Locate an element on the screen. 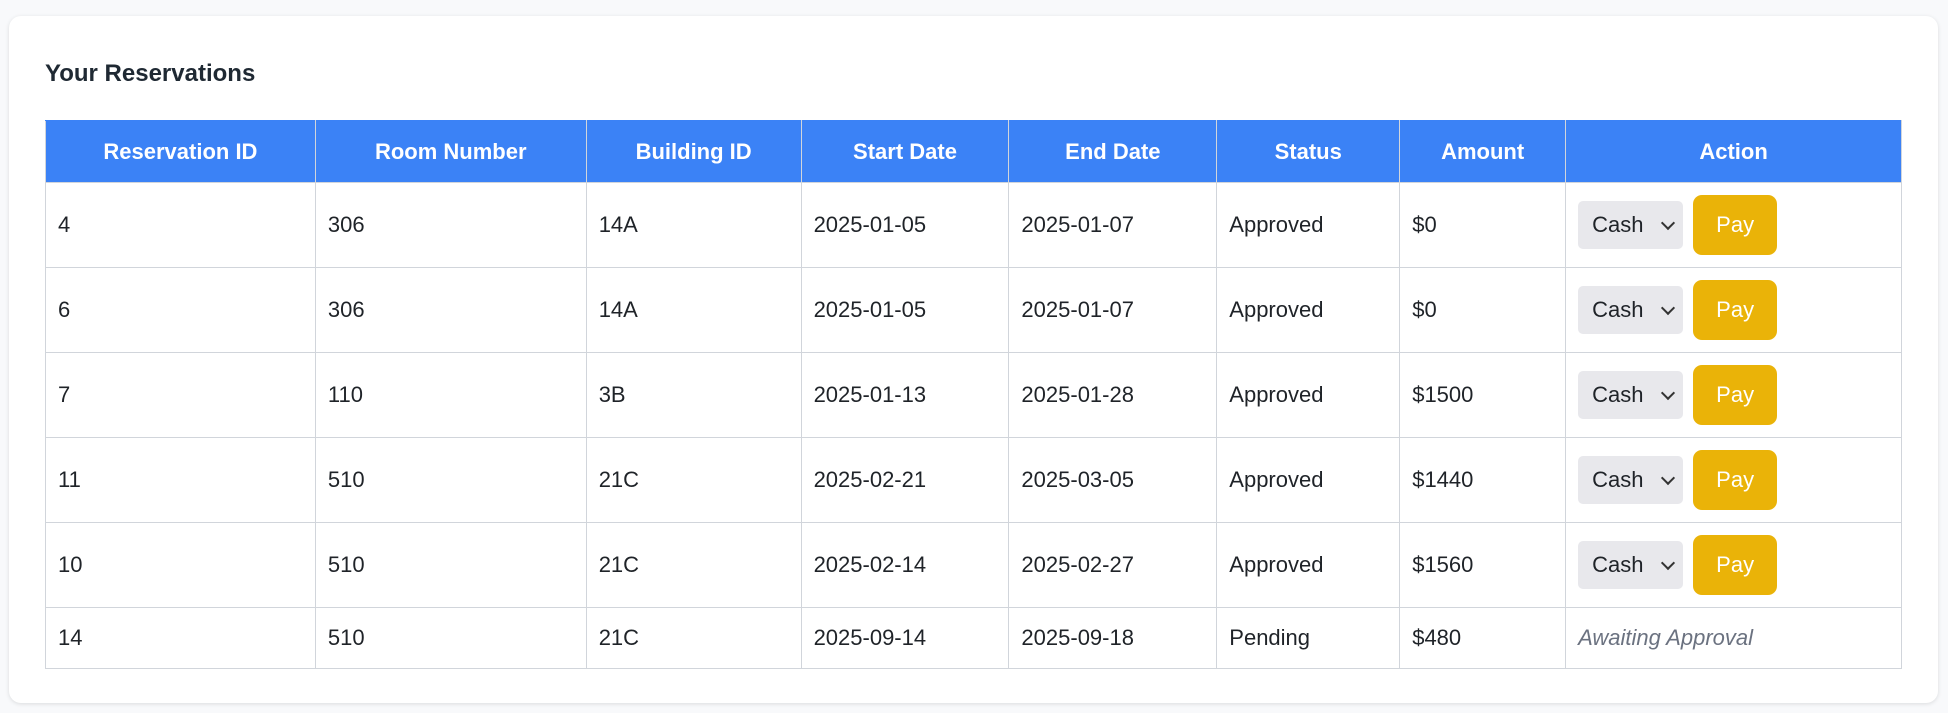 The width and height of the screenshot is (1948, 713). building-id-cell: 3B is located at coordinates (693, 395).